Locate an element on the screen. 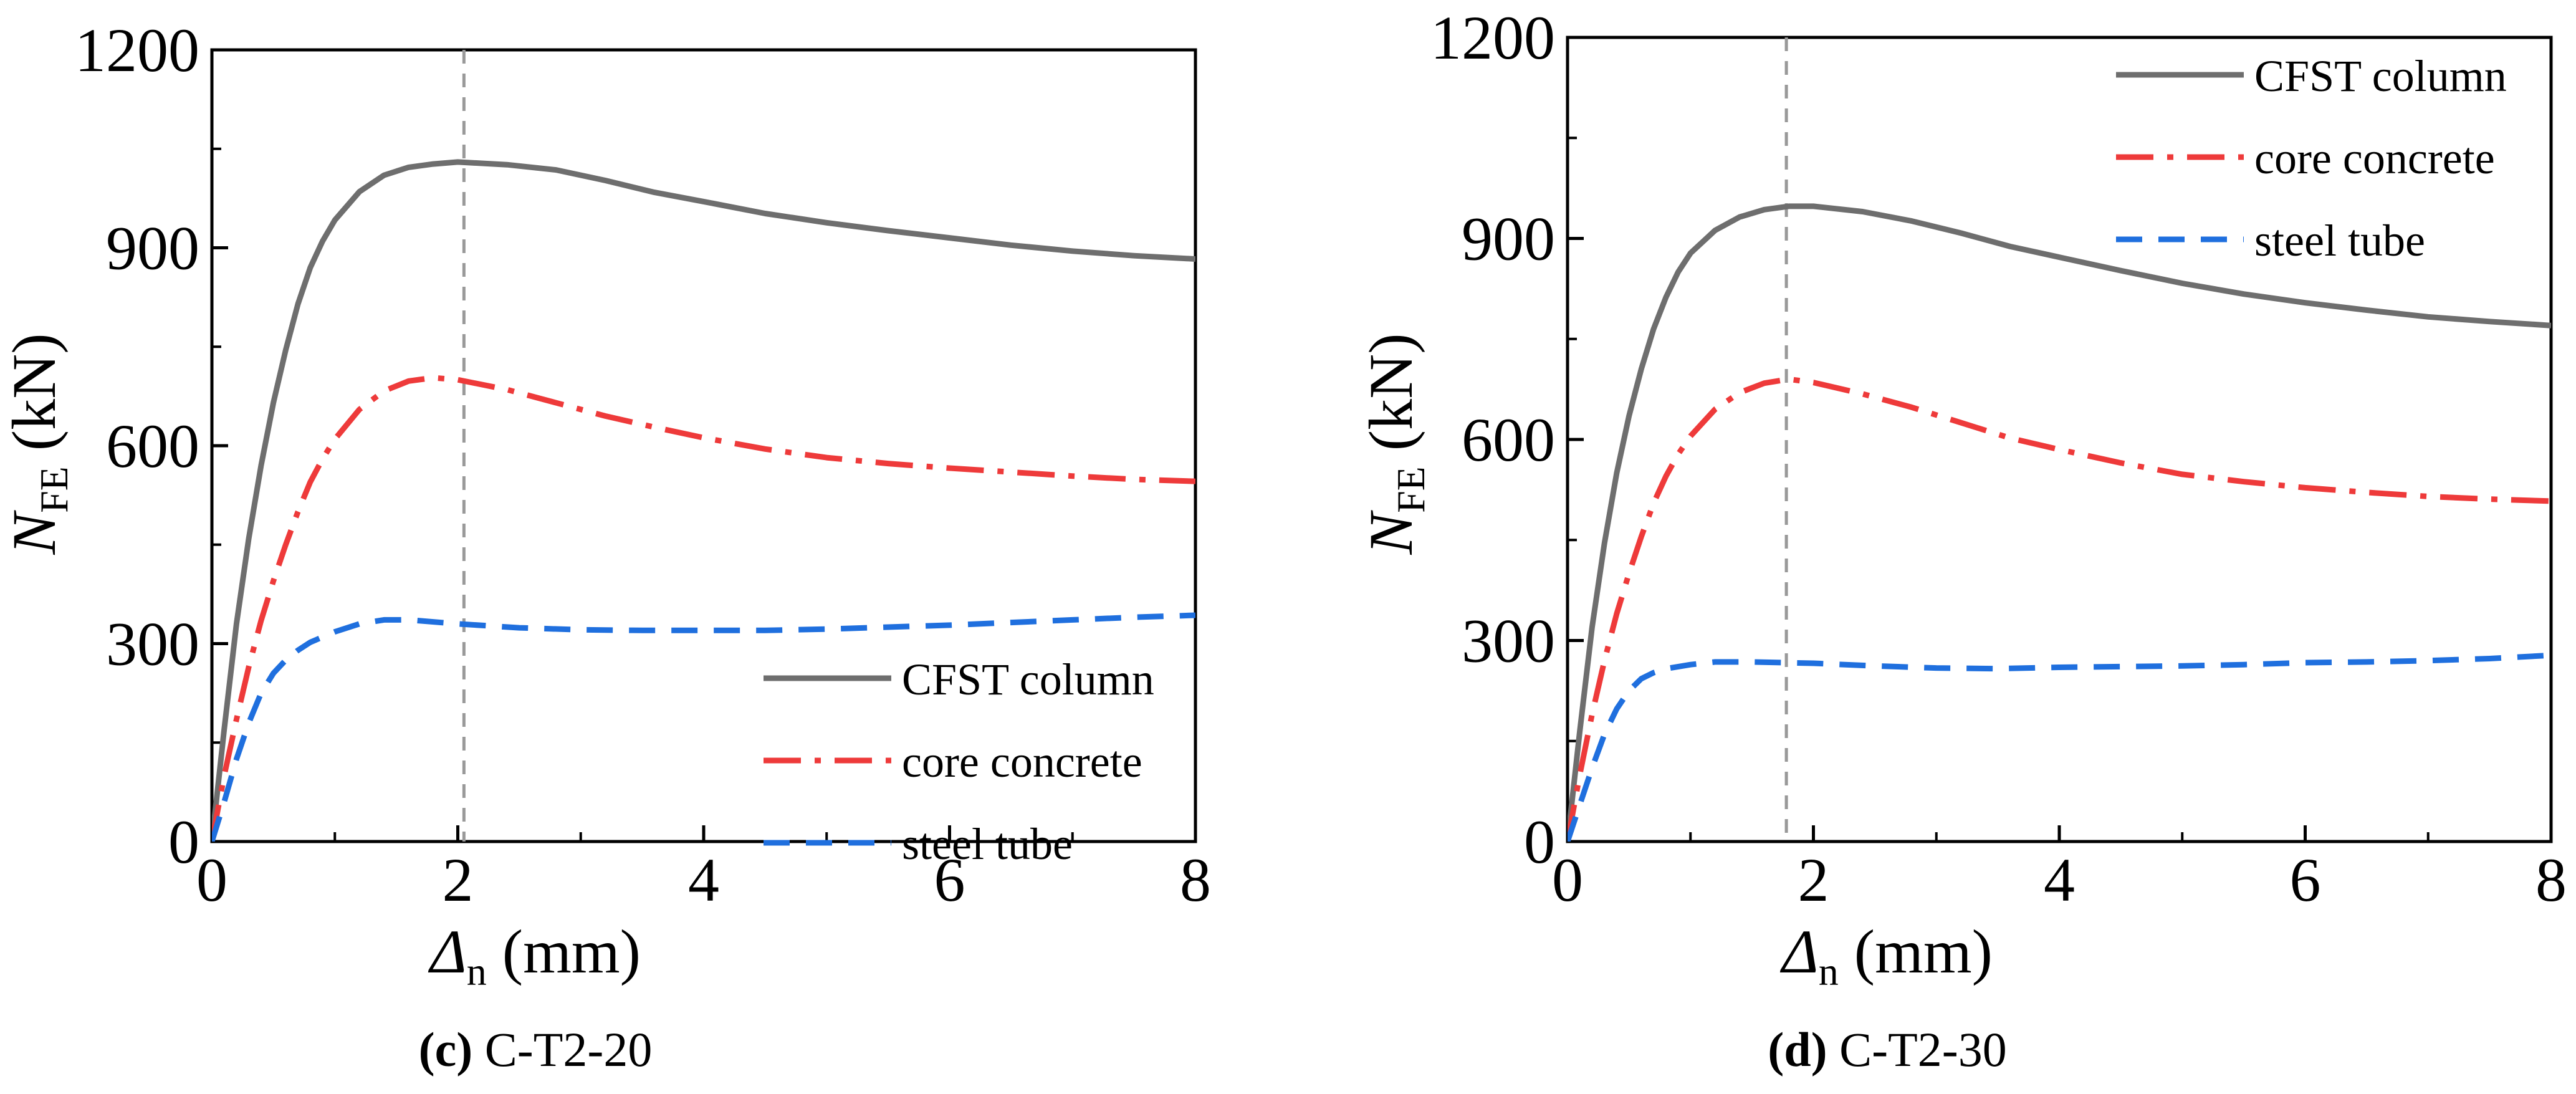  panel-caption-text: C-T2-30 is located at coordinates (1917, 1049).